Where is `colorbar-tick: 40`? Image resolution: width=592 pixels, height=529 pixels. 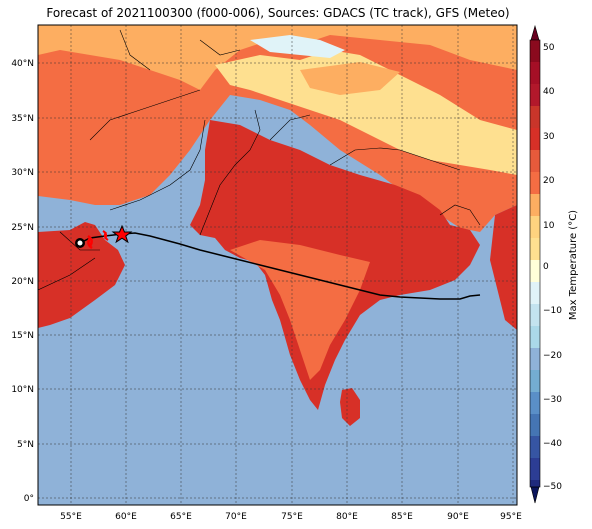
colorbar-tick: 40 is located at coordinates (549, 92).